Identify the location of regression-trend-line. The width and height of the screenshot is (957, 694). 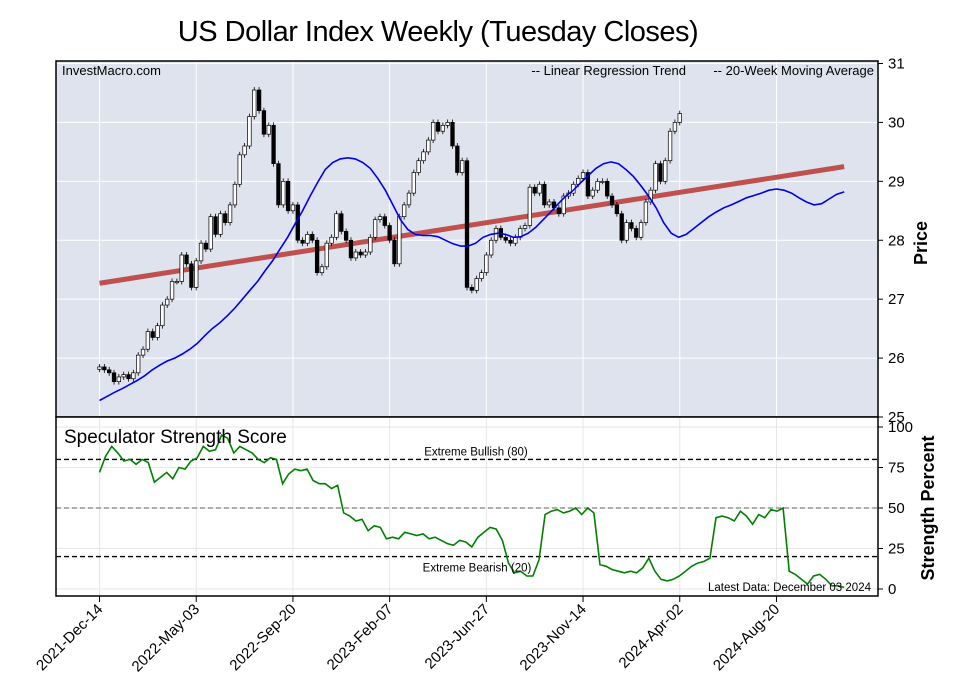
(472, 225).